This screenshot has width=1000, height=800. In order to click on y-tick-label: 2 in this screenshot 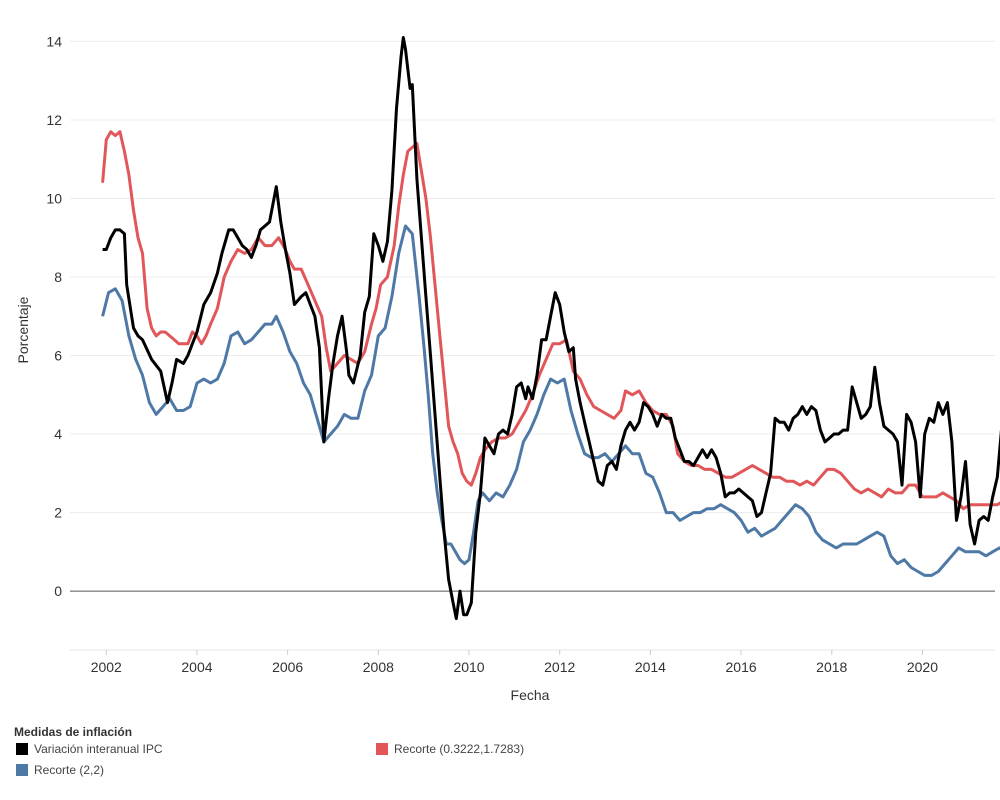, I will do `click(58, 513)`.